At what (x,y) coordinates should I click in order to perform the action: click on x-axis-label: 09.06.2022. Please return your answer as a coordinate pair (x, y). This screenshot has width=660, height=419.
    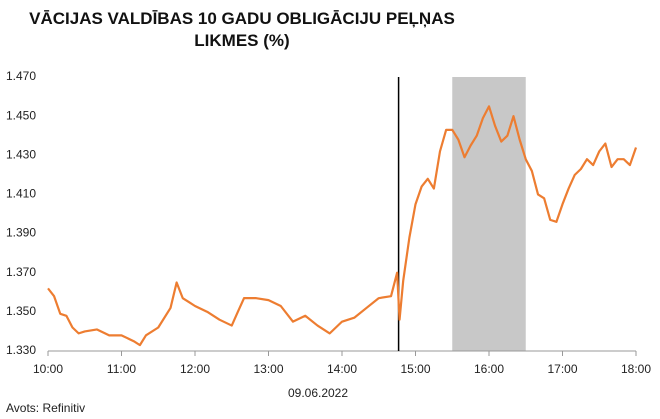
    Looking at the image, I should click on (318, 393).